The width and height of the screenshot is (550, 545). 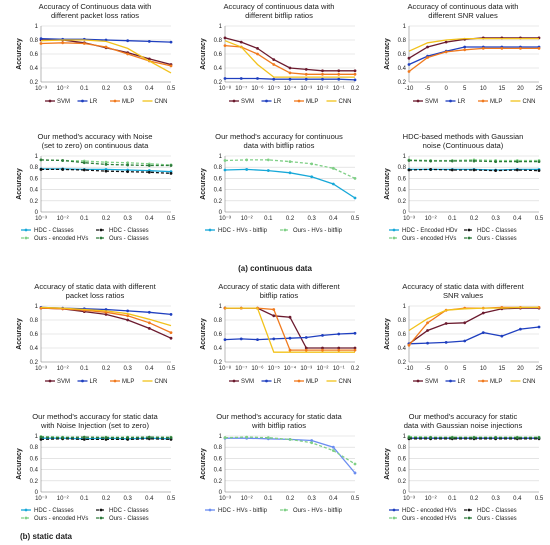 I want to click on x-tick-label: 10⁻⁸, so click(x=225, y=88).